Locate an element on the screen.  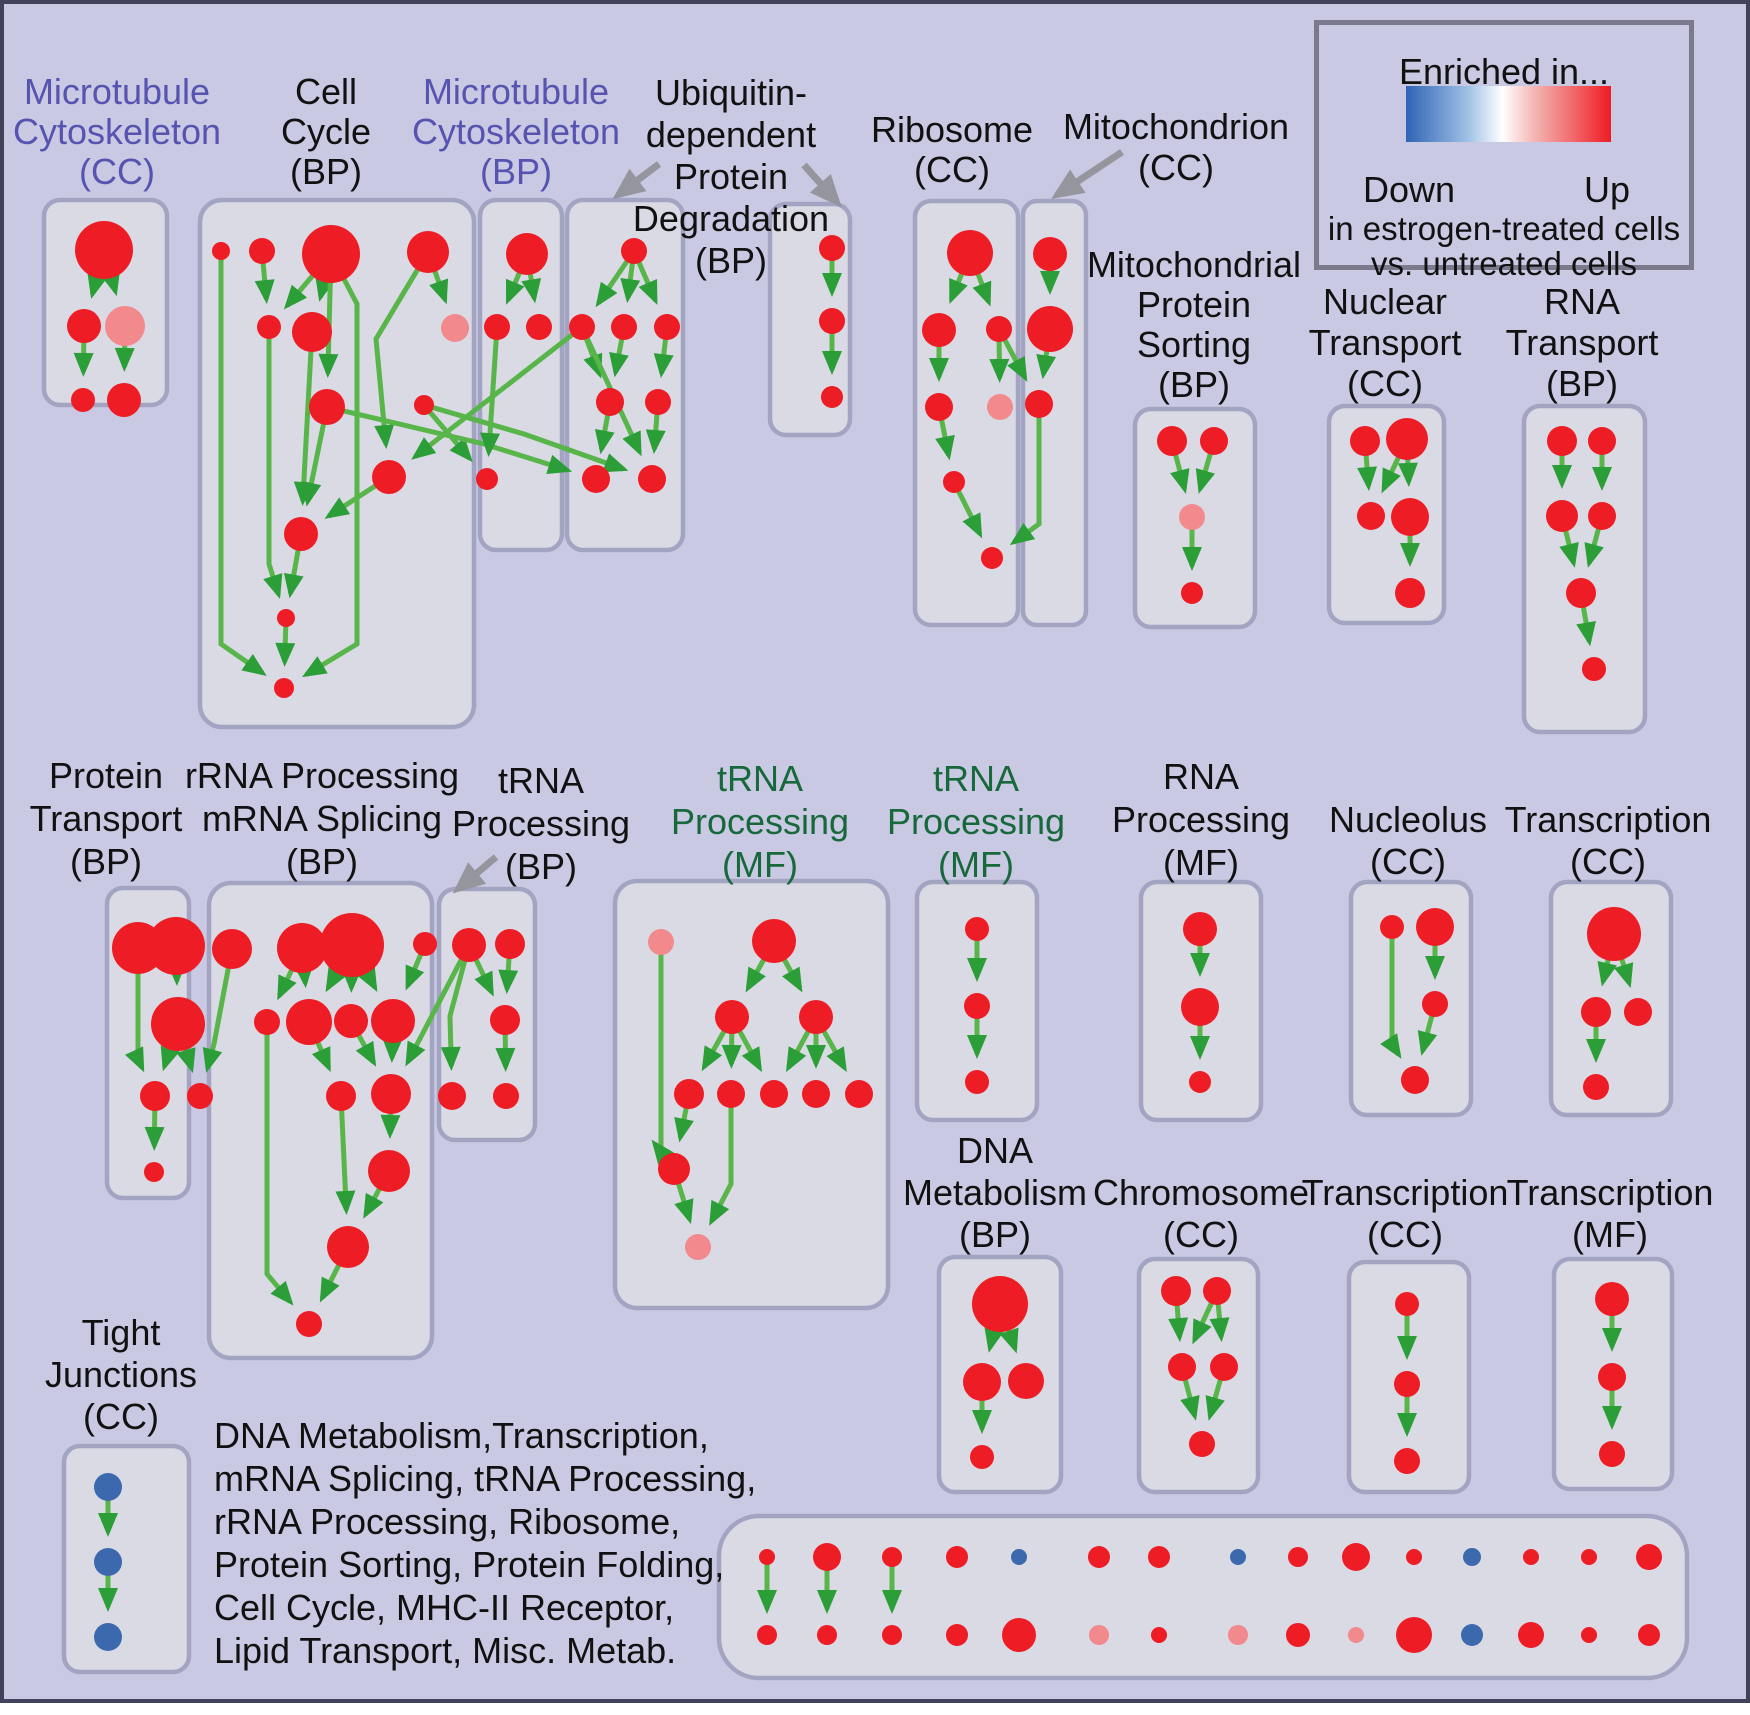
node-ccj is located at coordinates (389, 477).